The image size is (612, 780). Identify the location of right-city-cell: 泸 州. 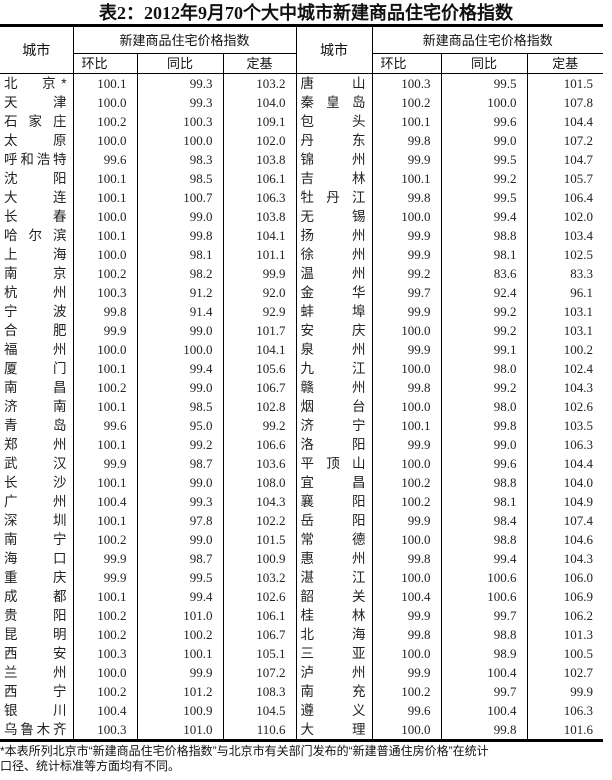
(334, 672).